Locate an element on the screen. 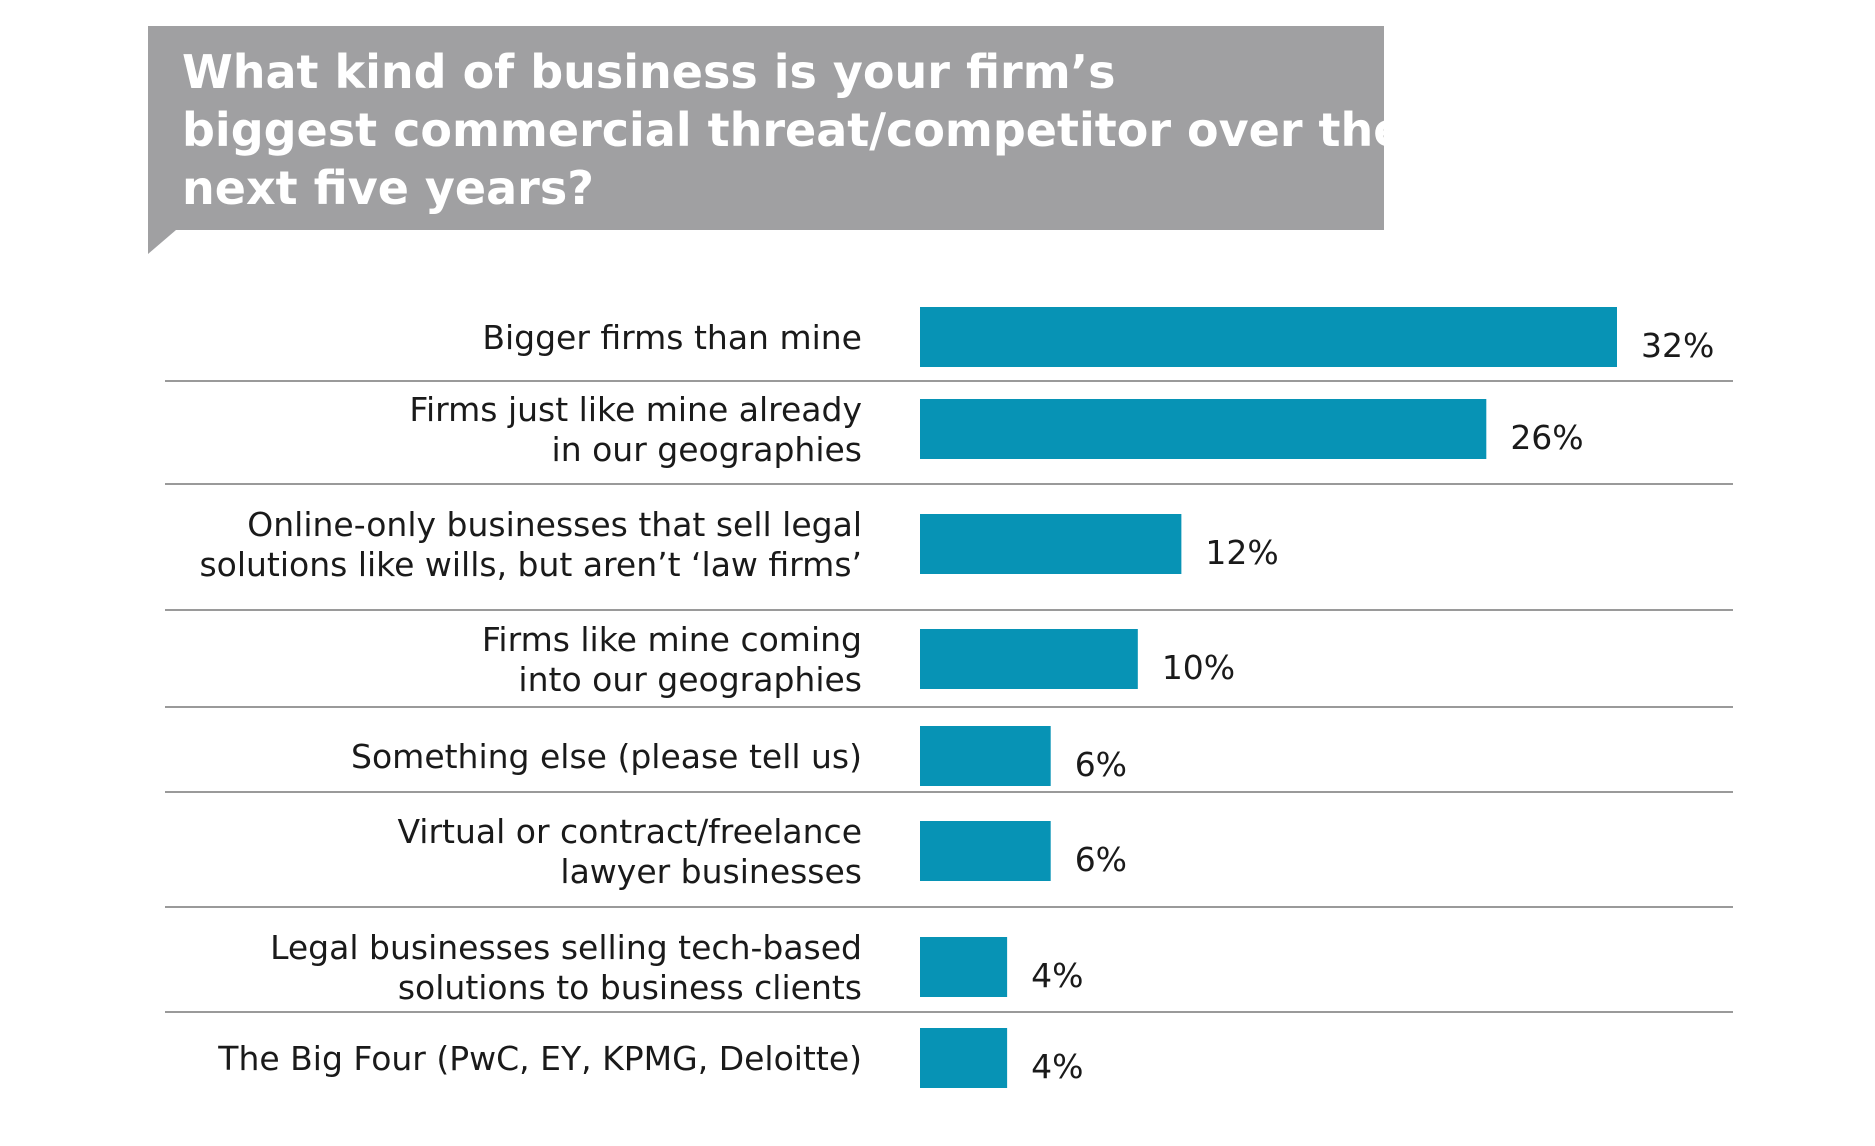 The image size is (1875, 1146). category-label-line: The Big Four (PwC, EY, KPMG, Deloitte) is located at coordinates (539, 1058).